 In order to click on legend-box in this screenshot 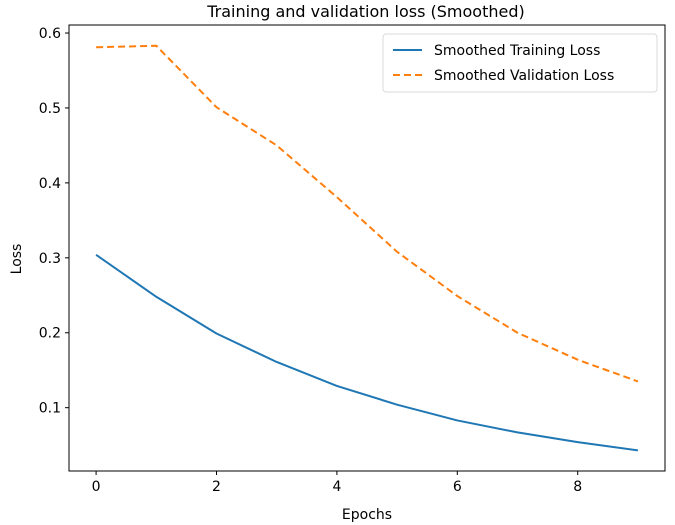, I will do `click(520, 63)`.